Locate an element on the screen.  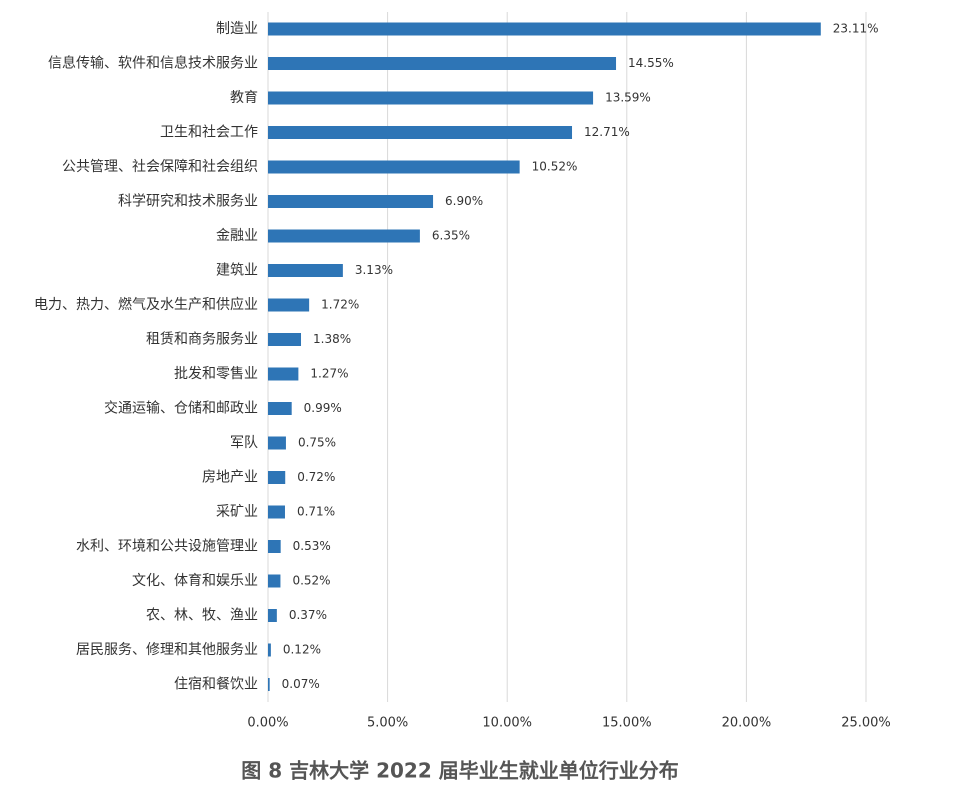
value-label: 14.55% is located at coordinates (651, 63).